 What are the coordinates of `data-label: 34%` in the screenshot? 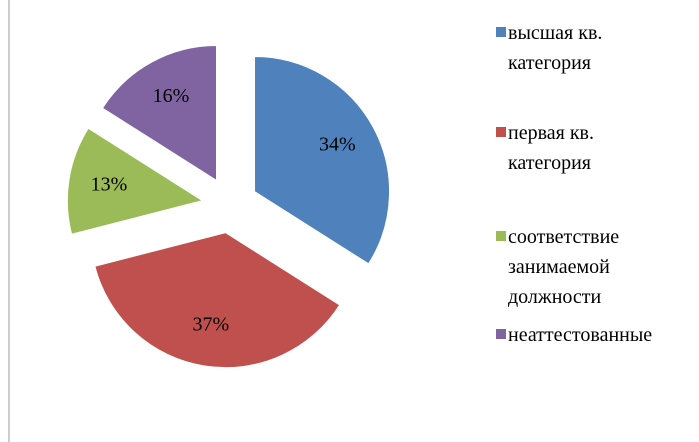 It's located at (337, 145).